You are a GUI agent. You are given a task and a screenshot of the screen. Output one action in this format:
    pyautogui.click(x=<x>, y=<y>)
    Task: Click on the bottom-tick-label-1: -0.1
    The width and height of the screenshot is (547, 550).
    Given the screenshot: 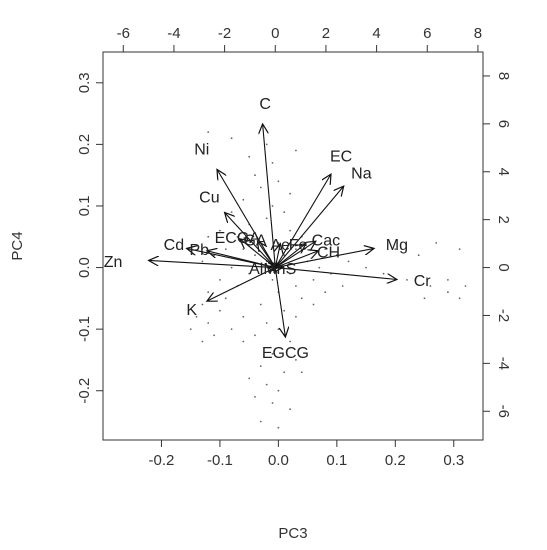 What is the action you would take?
    pyautogui.click(x=220, y=460)
    